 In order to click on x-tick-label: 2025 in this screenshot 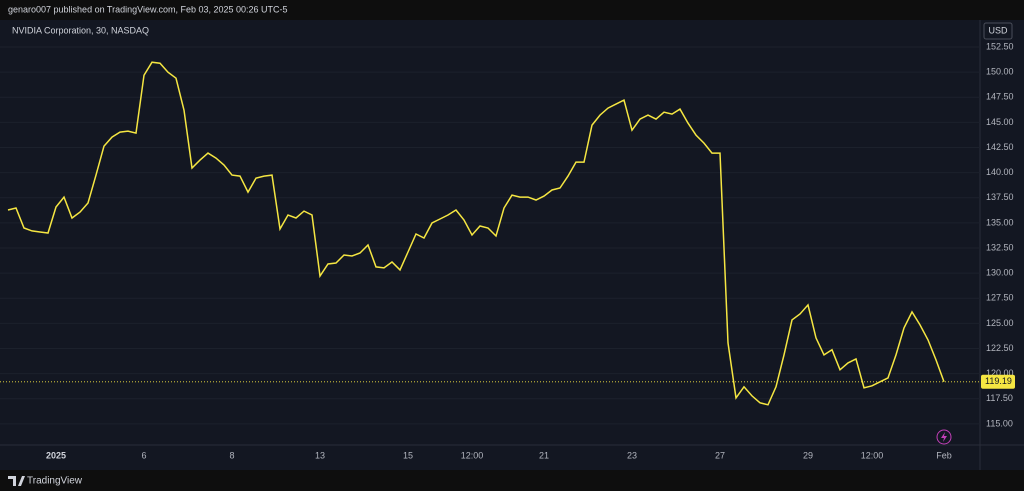, I will do `click(56, 455)`.